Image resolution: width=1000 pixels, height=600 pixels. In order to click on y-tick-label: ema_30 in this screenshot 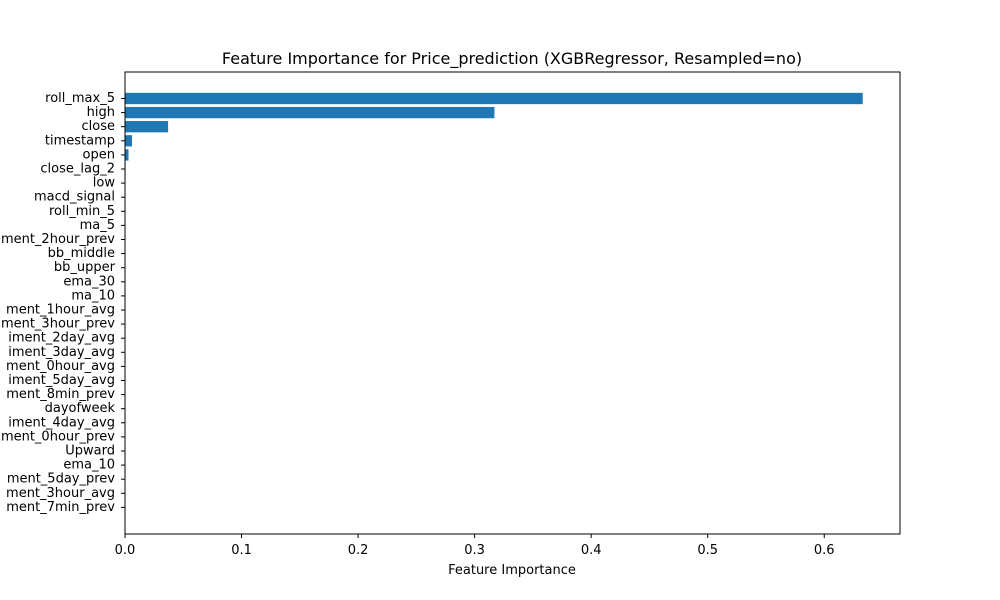, I will do `click(89, 281)`.